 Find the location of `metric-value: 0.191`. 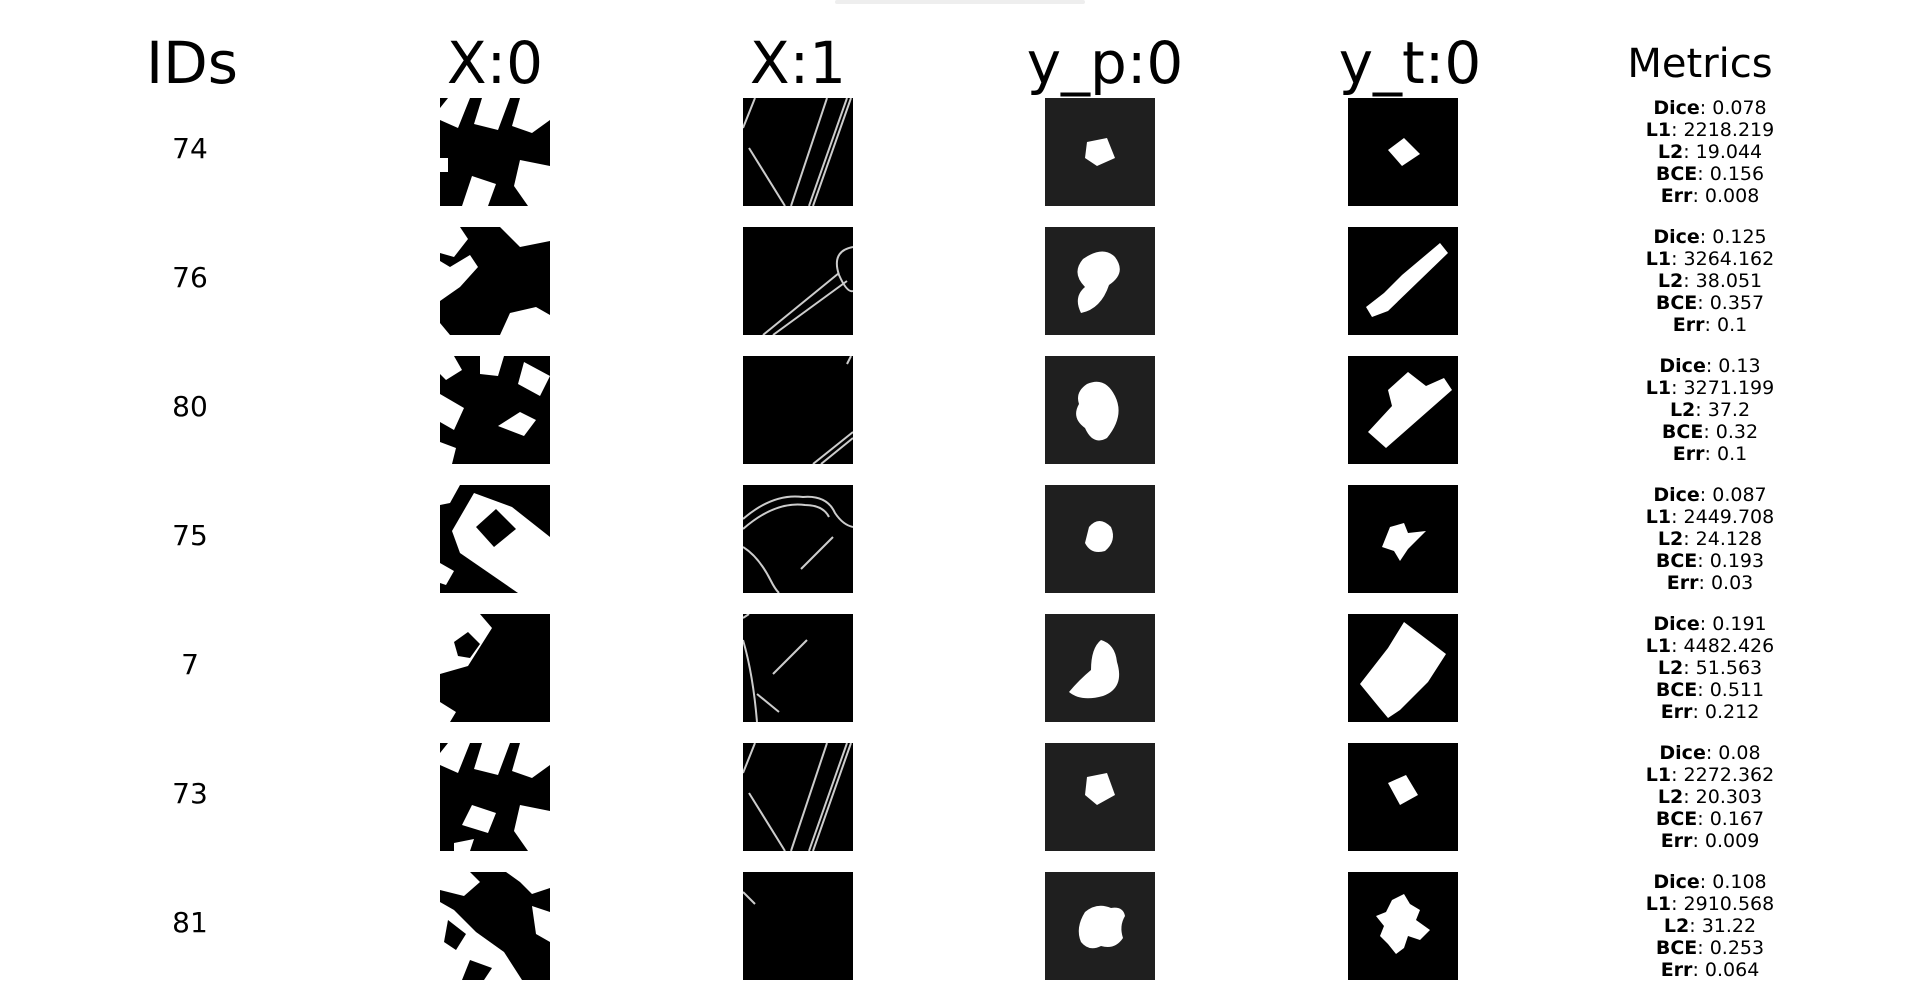

metric-value: 0.191 is located at coordinates (1739, 624).